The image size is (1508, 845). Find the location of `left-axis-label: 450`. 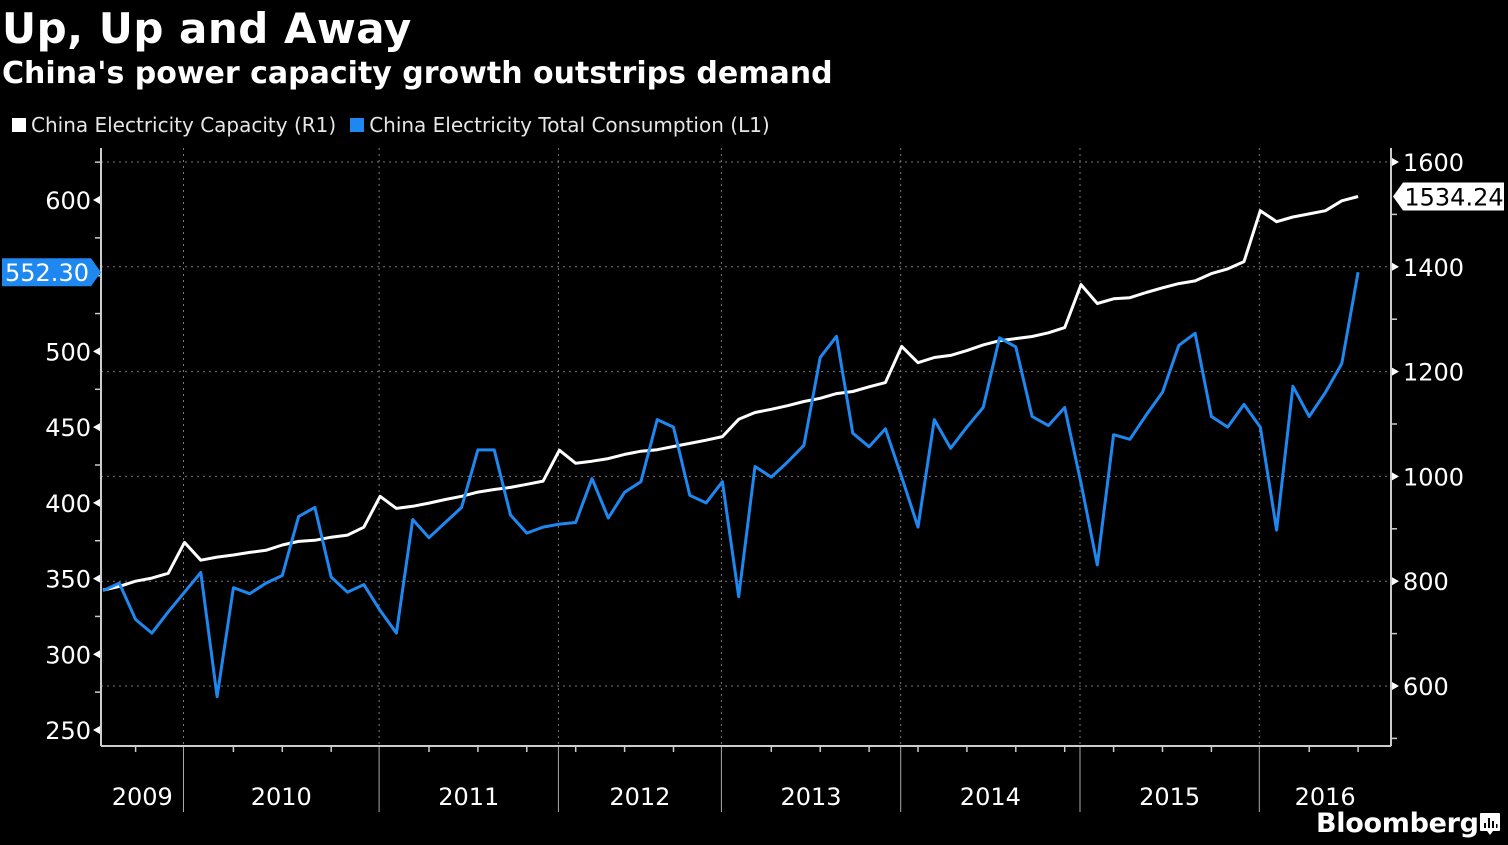

left-axis-label: 450 is located at coordinates (68, 428).